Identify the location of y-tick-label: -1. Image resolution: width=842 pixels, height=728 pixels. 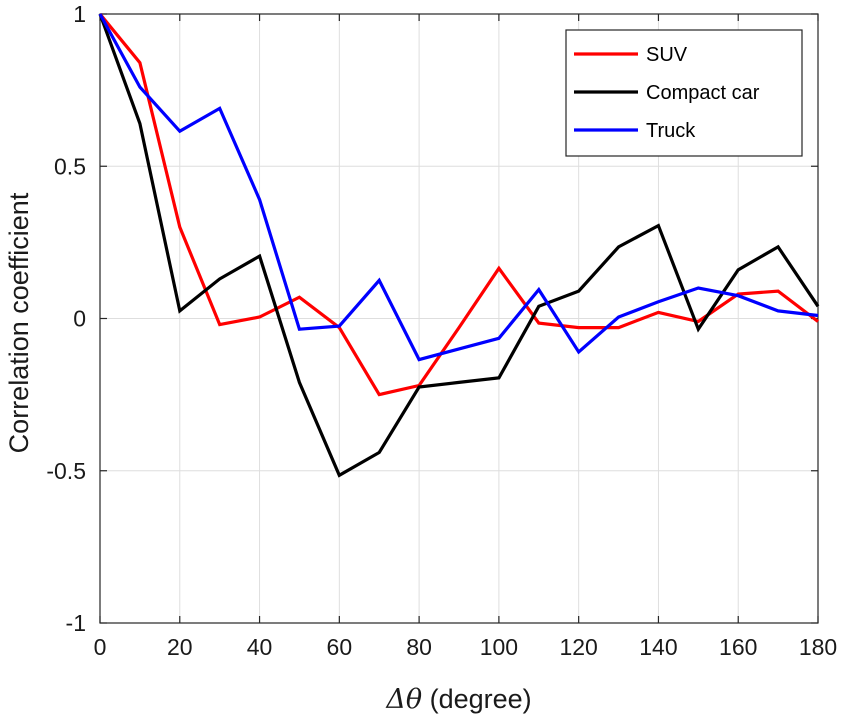
(76, 623).